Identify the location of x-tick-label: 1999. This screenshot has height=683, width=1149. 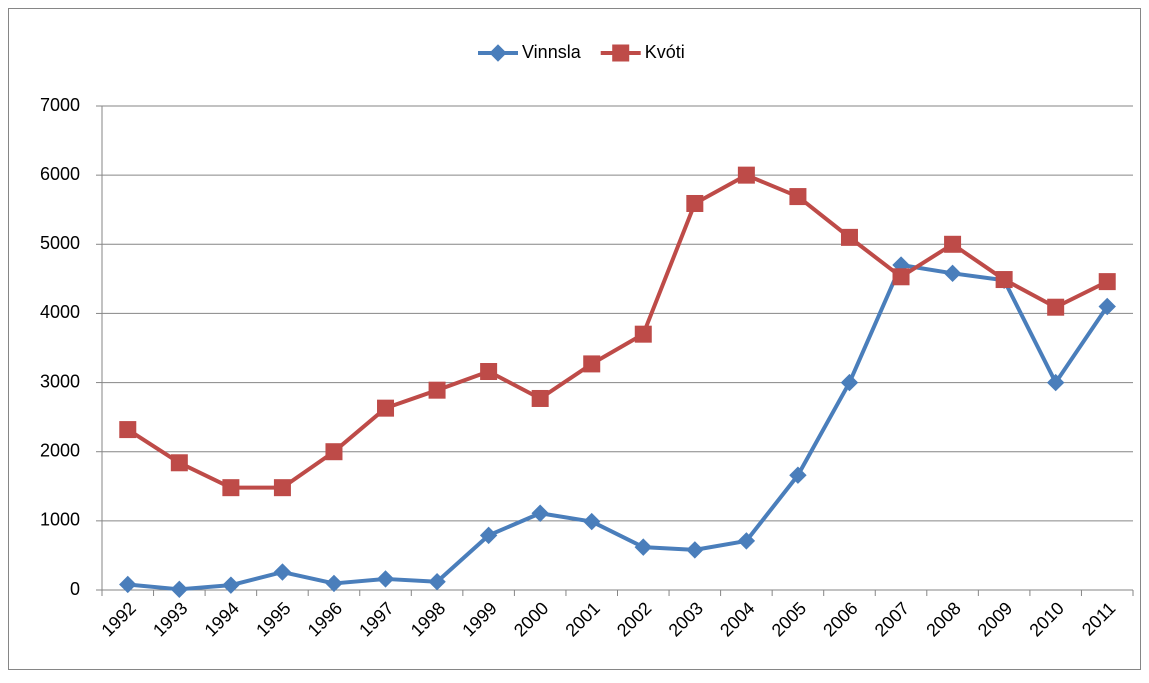
(479, 619).